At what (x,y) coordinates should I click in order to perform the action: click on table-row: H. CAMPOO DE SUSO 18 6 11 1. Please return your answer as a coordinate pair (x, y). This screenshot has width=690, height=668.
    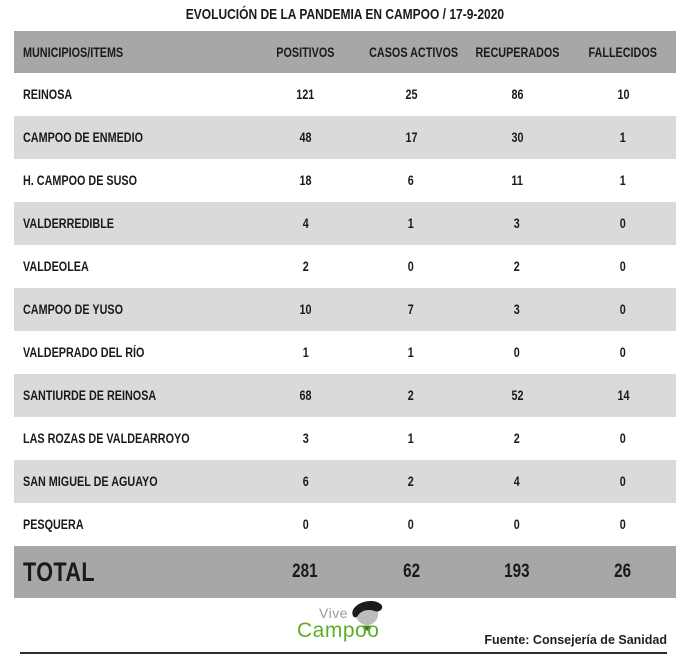
    Looking at the image, I should click on (345, 180).